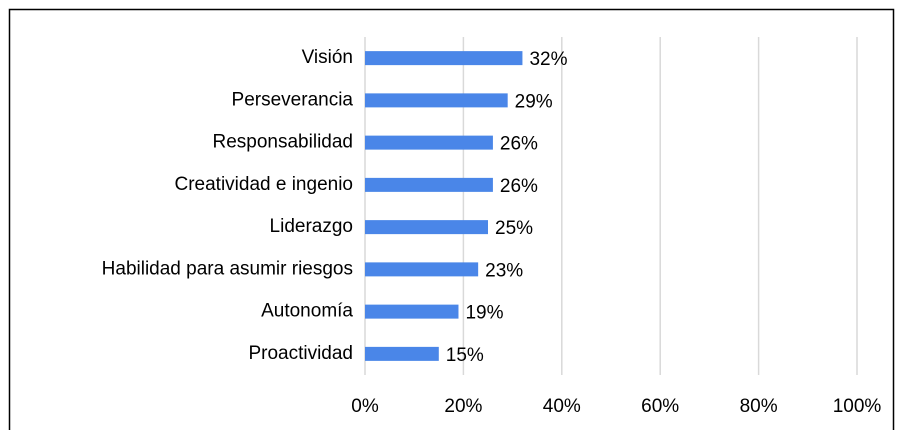  What do you see at coordinates (660, 406) in the screenshot?
I see `x-tick-label: 60%` at bounding box center [660, 406].